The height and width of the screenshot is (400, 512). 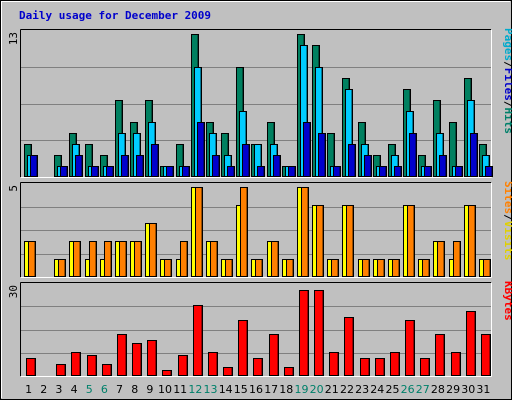 I want to click on x-tick-label: 6, so click(x=104, y=389).